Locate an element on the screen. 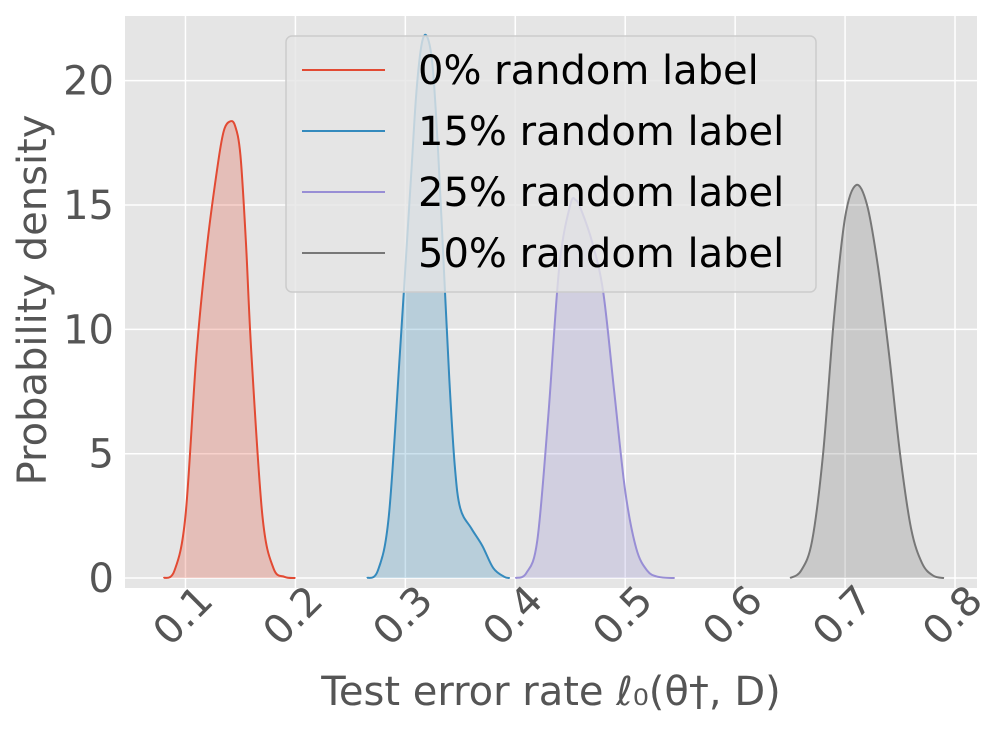 Image resolution: width=1000 pixels, height=730 pixels. y-tick-labels: 0 5 10 15 20 is located at coordinates (88, 330).